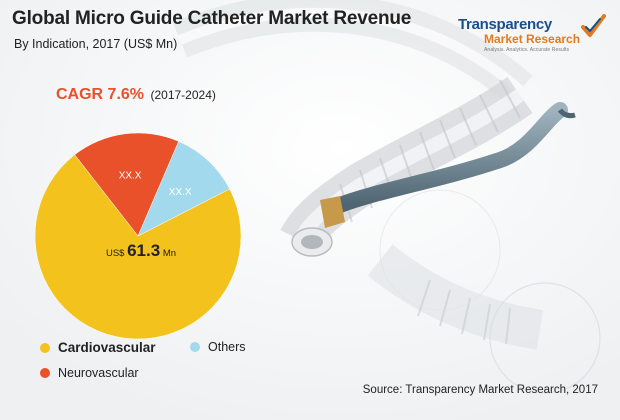 The image size is (620, 420). I want to click on pie-slice-cardiovascular, so click(138, 247).